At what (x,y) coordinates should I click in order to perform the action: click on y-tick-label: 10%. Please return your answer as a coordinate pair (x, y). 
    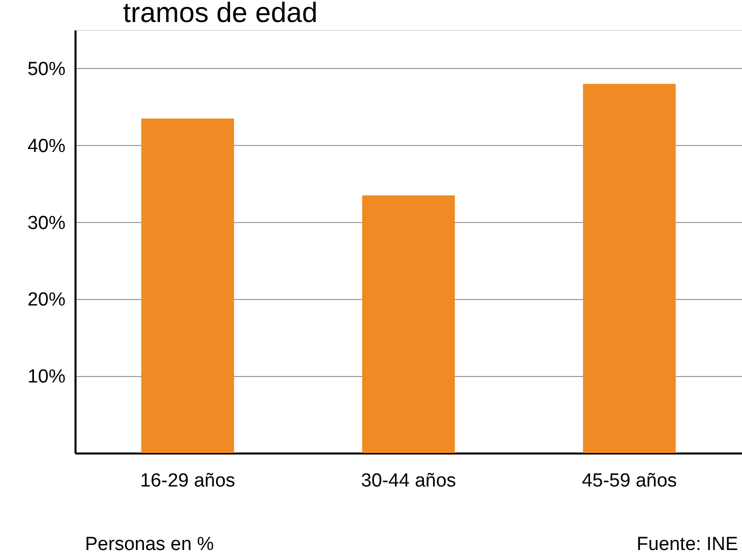
    Looking at the image, I should click on (46, 377).